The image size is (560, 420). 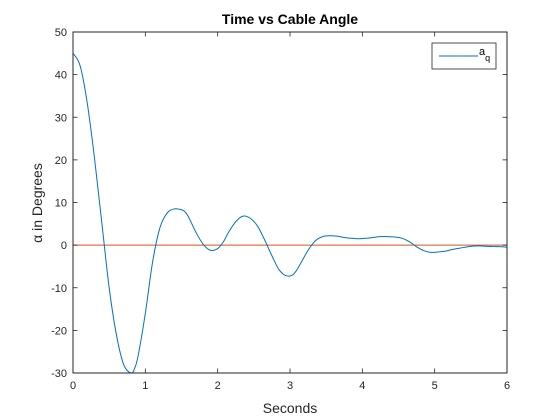 I want to click on x-tick-label: 6, so click(x=507, y=386).